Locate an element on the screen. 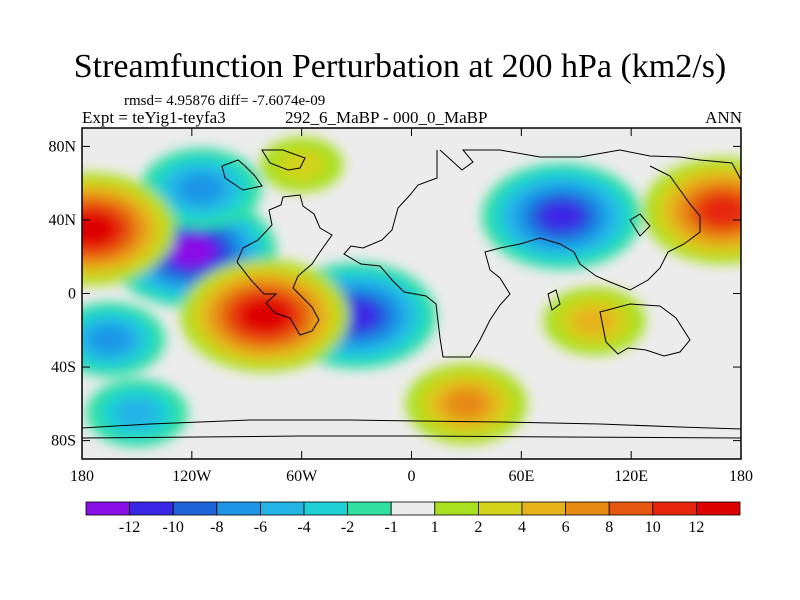  colorbar-label: -12 is located at coordinates (129, 527).